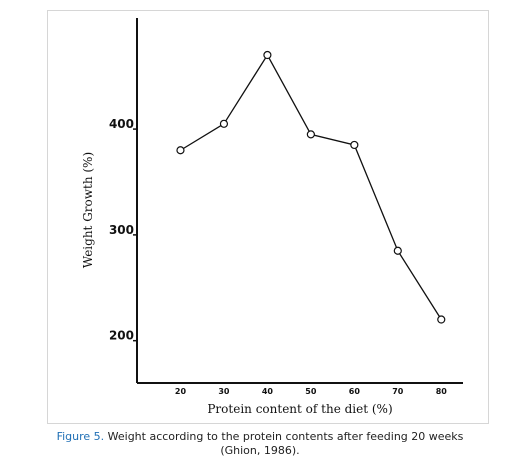  I want to click on y-tick-label: 200, so click(121, 336).